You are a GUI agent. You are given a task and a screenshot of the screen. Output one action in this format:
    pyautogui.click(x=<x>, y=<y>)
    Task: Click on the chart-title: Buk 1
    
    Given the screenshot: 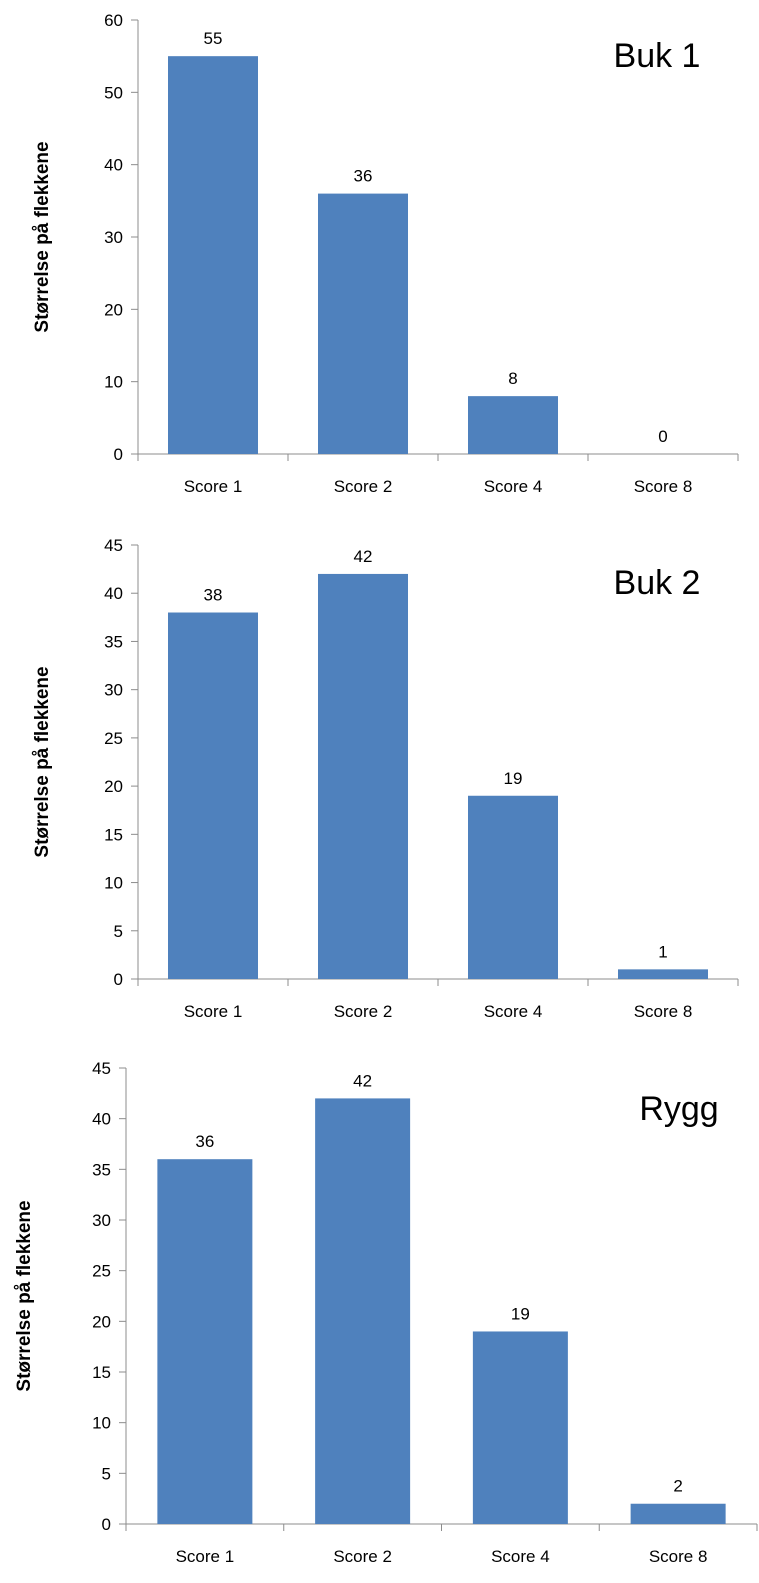 What is the action you would take?
    pyautogui.click(x=657, y=56)
    